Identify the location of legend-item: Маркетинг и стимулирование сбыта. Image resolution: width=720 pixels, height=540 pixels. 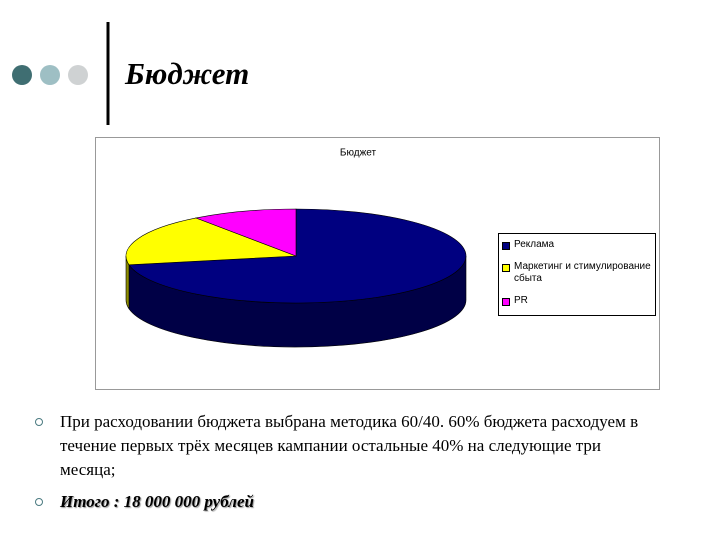
(577, 273).